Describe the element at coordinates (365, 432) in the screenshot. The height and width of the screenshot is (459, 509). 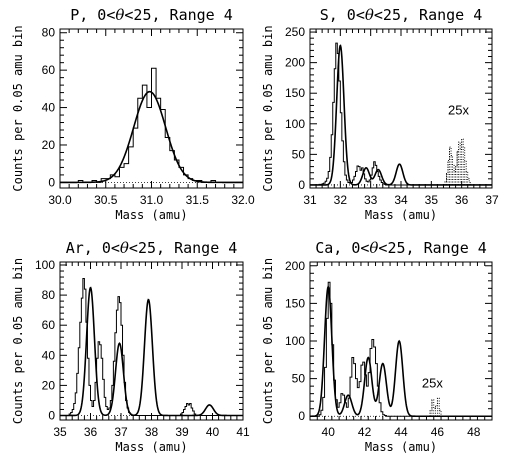
I see `x-tick-label: 42` at that location.